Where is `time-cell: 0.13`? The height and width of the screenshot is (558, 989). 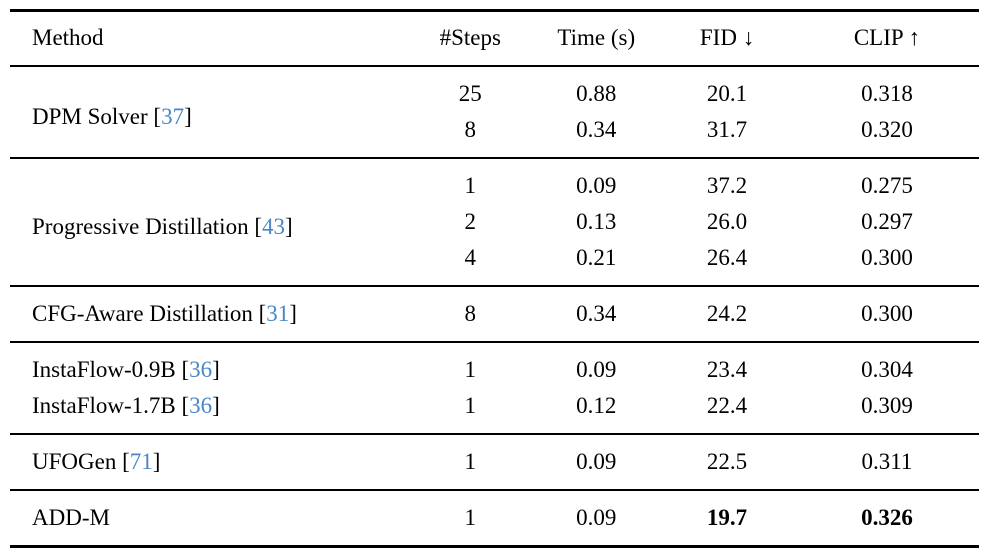
time-cell: 0.13 is located at coordinates (596, 221).